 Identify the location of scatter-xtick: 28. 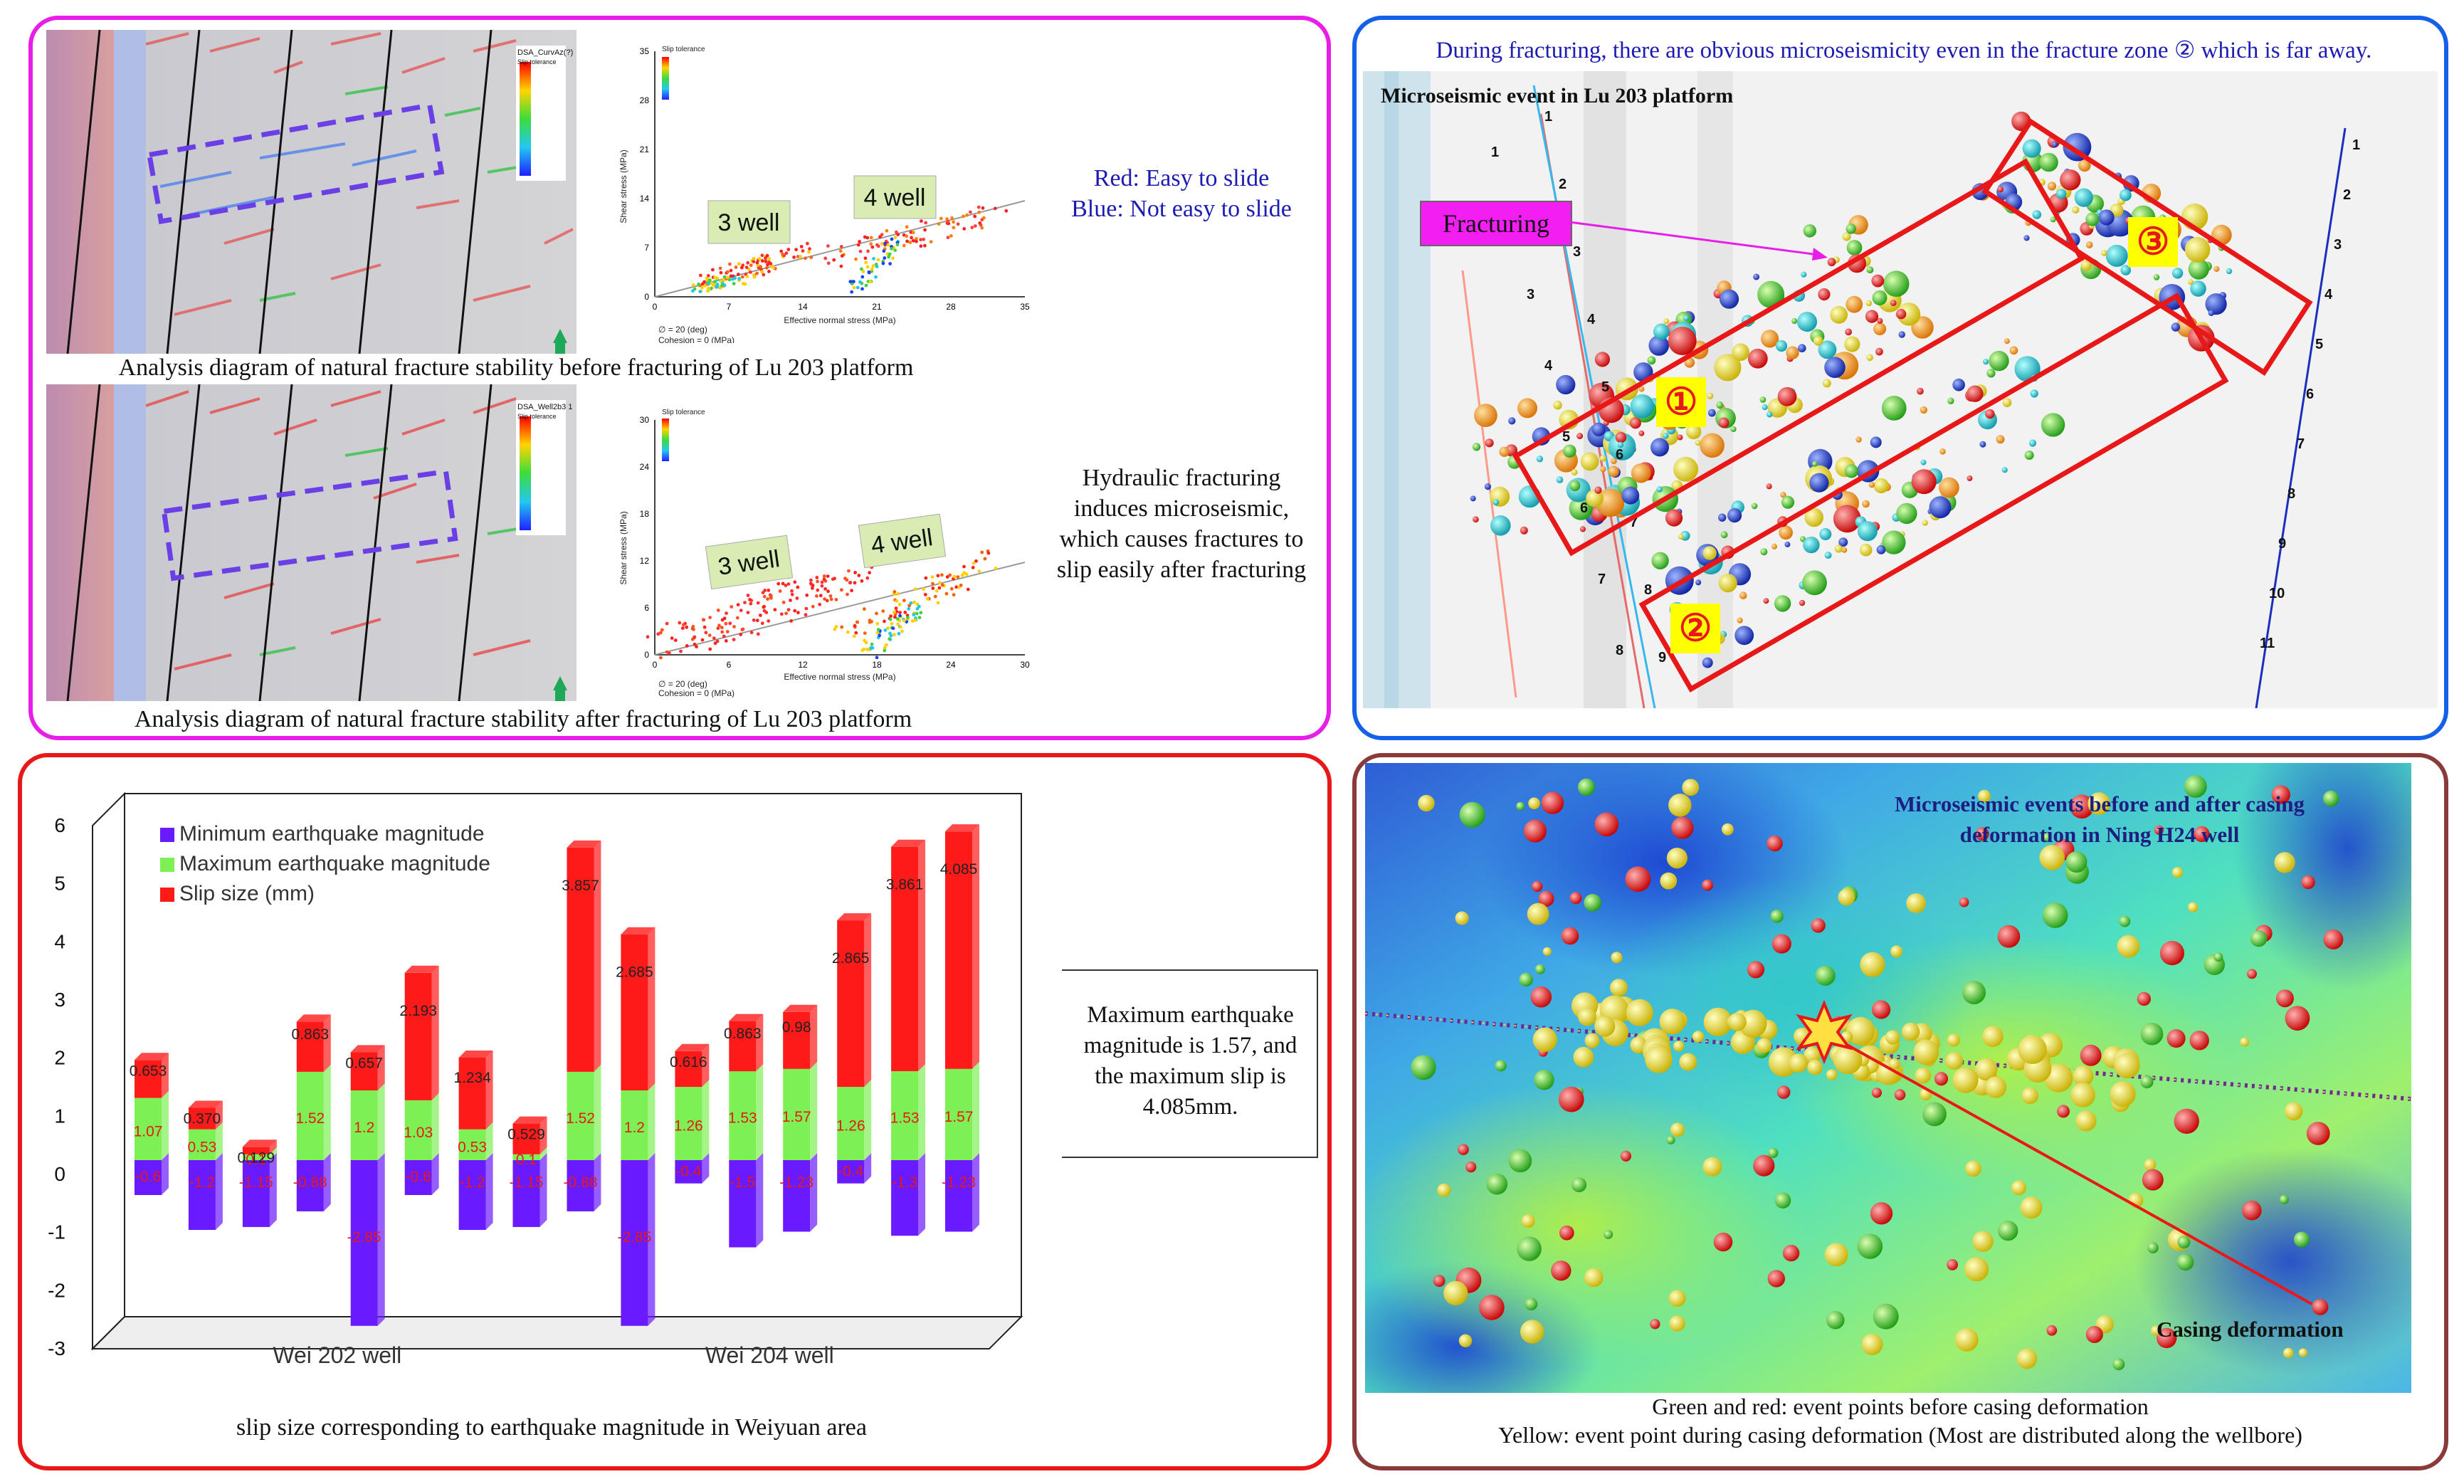
(951, 307).